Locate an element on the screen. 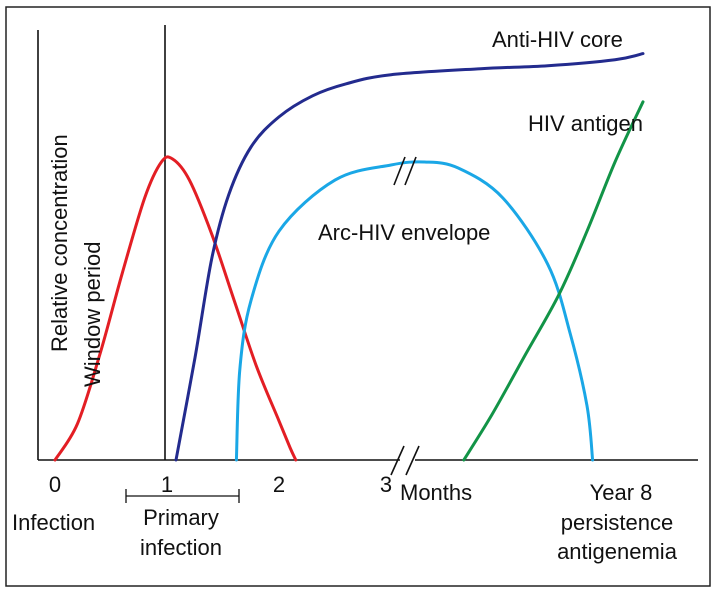 This screenshot has height=594, width=716. series-label-arc-hiv-envelope: Arc-HIV envelope is located at coordinates (404, 232).